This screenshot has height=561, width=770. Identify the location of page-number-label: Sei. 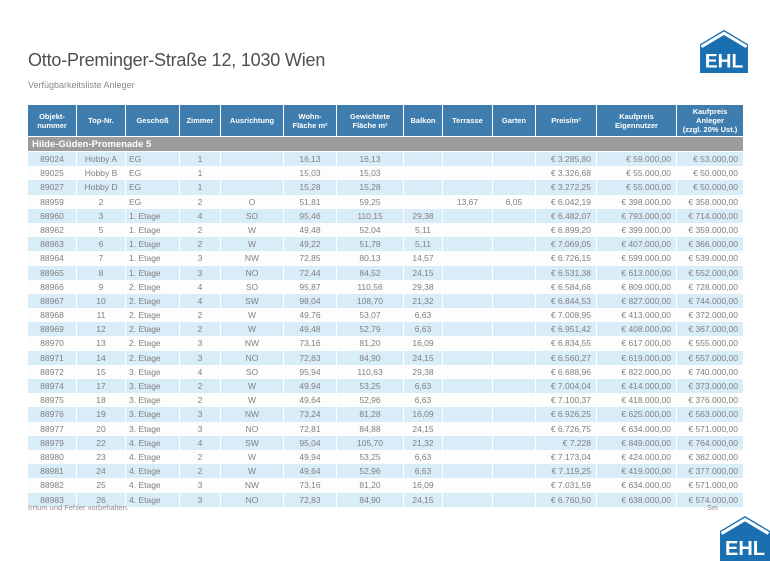
(712, 507).